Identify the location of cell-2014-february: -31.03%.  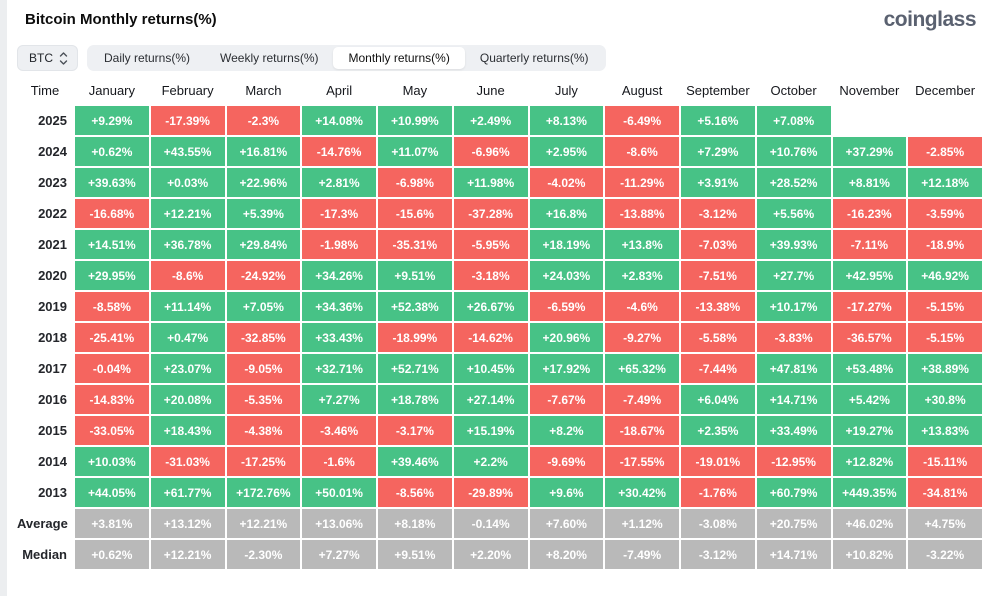
(187, 461).